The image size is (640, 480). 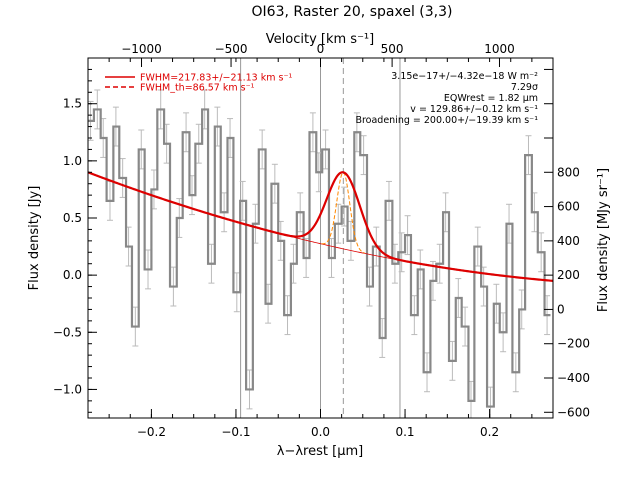 What do you see at coordinates (573, 344) in the screenshot?
I see `right-tick-label: −200` at bounding box center [573, 344].